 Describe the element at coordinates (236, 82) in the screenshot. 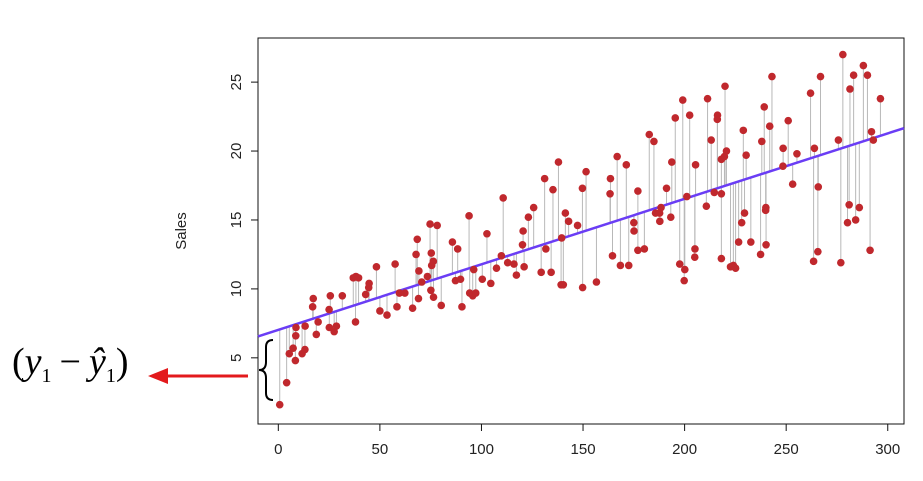

I see `y-tick-label: 25` at that location.